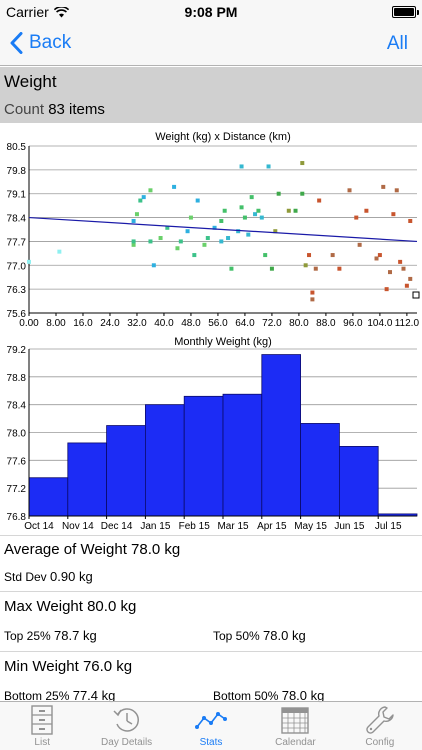 This screenshot has height=750, width=422. What do you see at coordinates (40, 43) in the screenshot?
I see `back-button: Back` at bounding box center [40, 43].